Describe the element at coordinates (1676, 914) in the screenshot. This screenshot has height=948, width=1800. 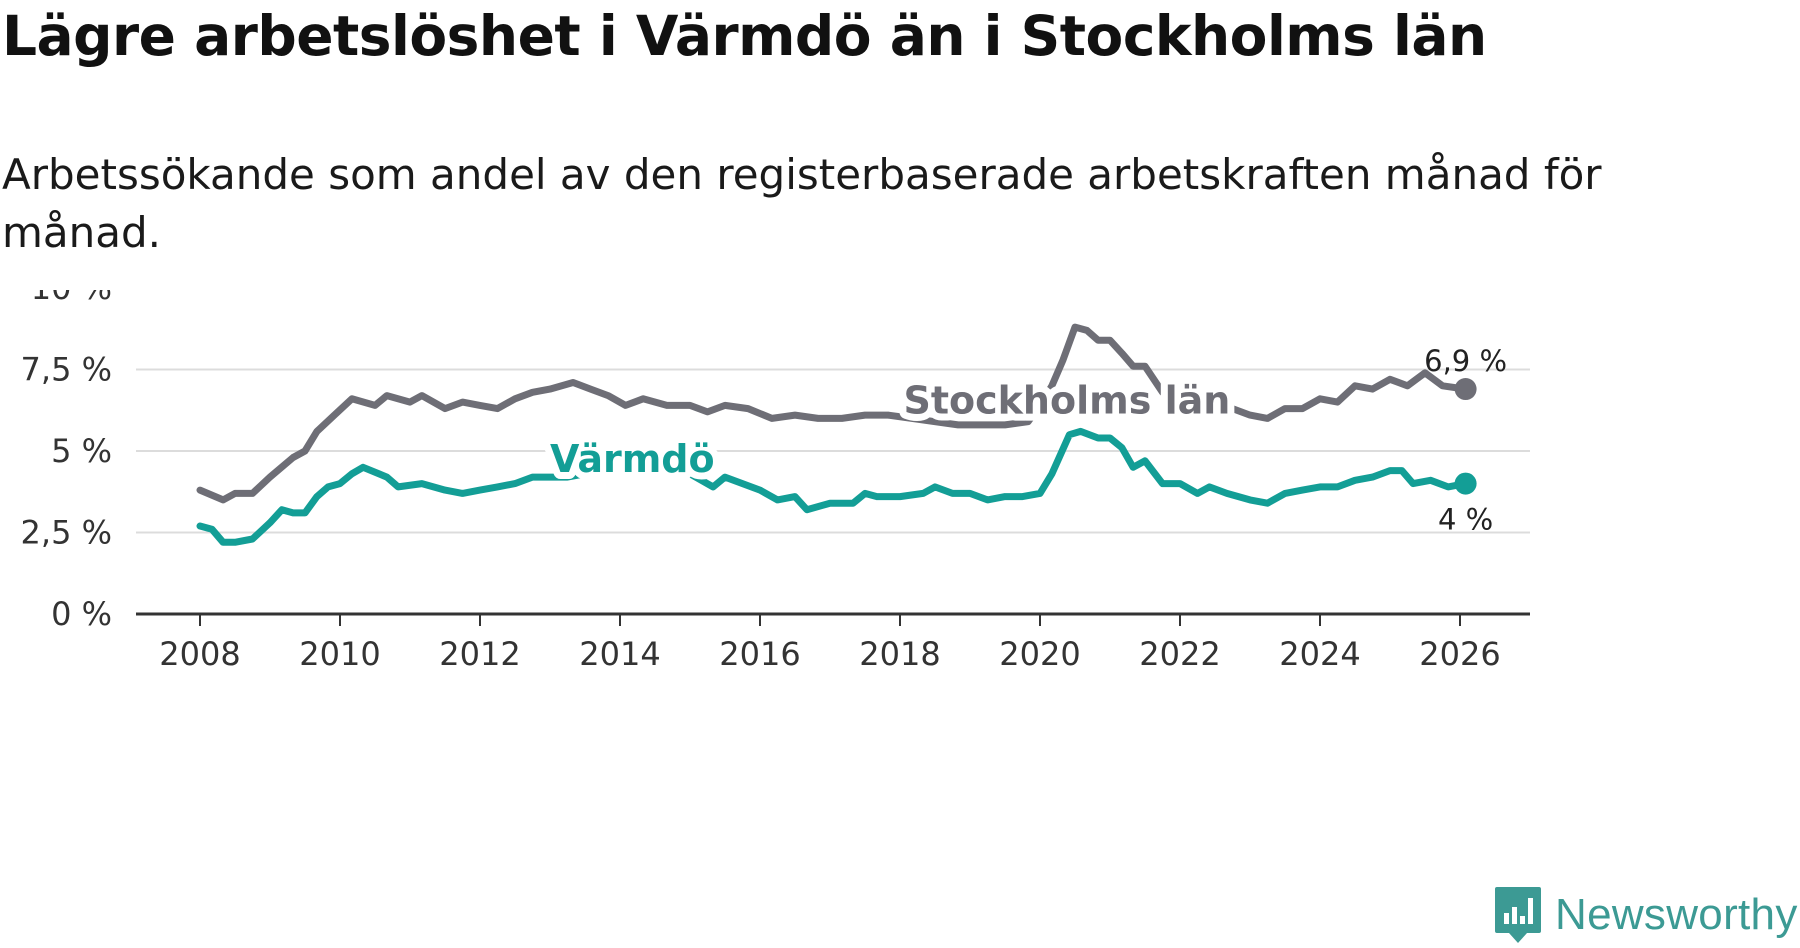
I see `brand-name: Newsworthy` at that location.